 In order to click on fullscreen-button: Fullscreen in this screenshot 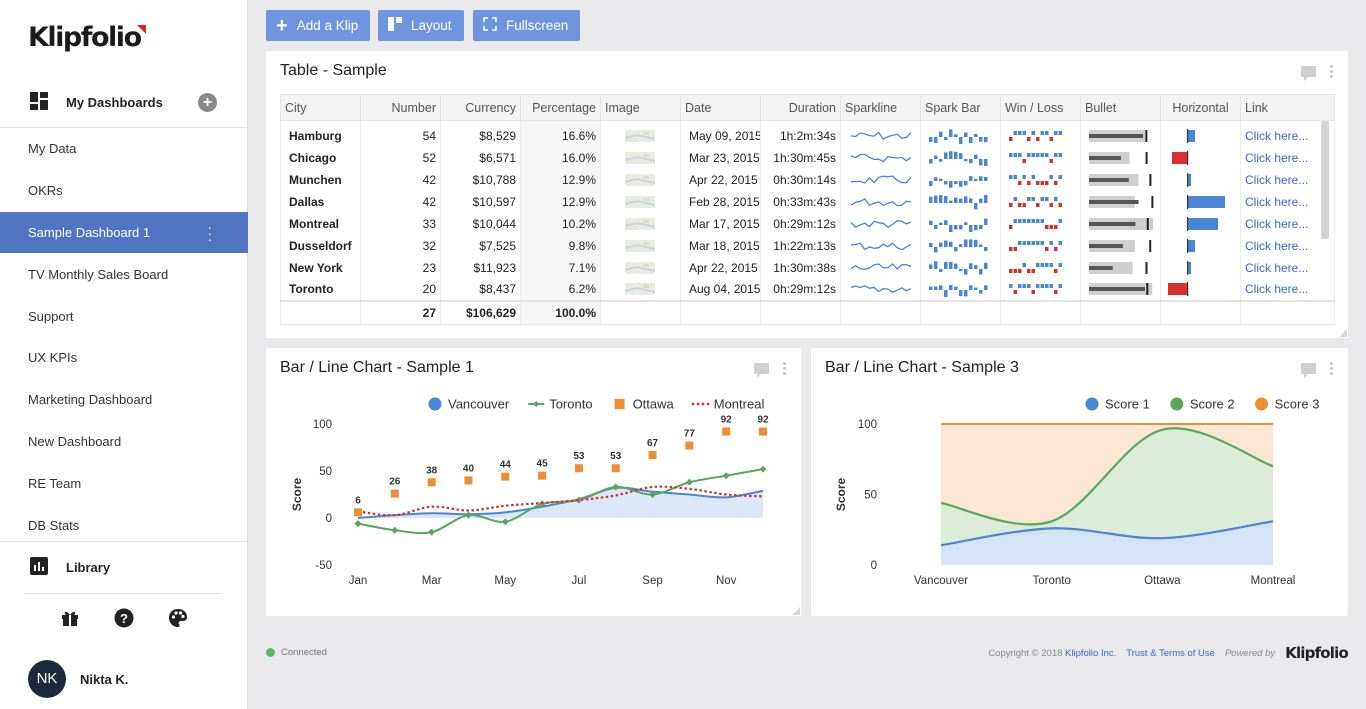, I will do `click(527, 25)`.